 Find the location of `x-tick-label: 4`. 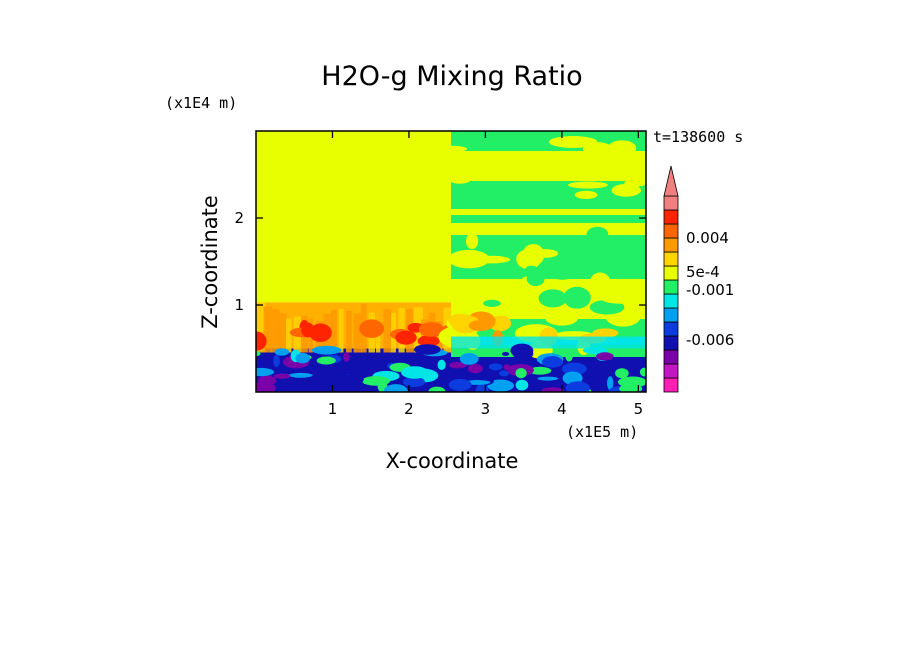

x-tick-label: 4 is located at coordinates (562, 409).